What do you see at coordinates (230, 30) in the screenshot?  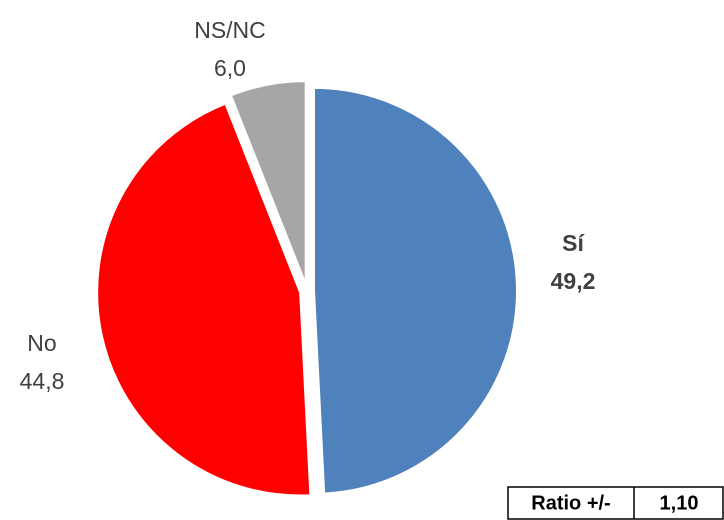 I see `slice-label: NS/NC` at bounding box center [230, 30].